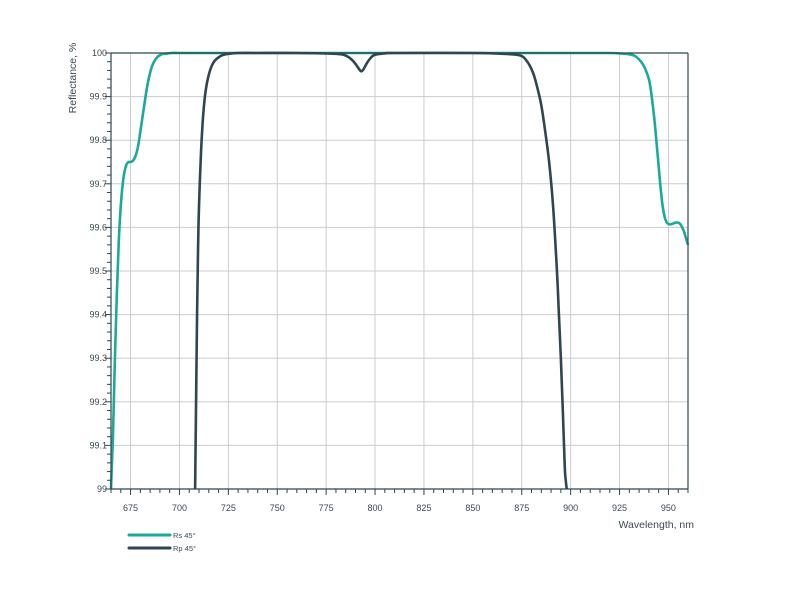 The height and width of the screenshot is (600, 808). I want to click on x-tick-label: 900, so click(570, 508).